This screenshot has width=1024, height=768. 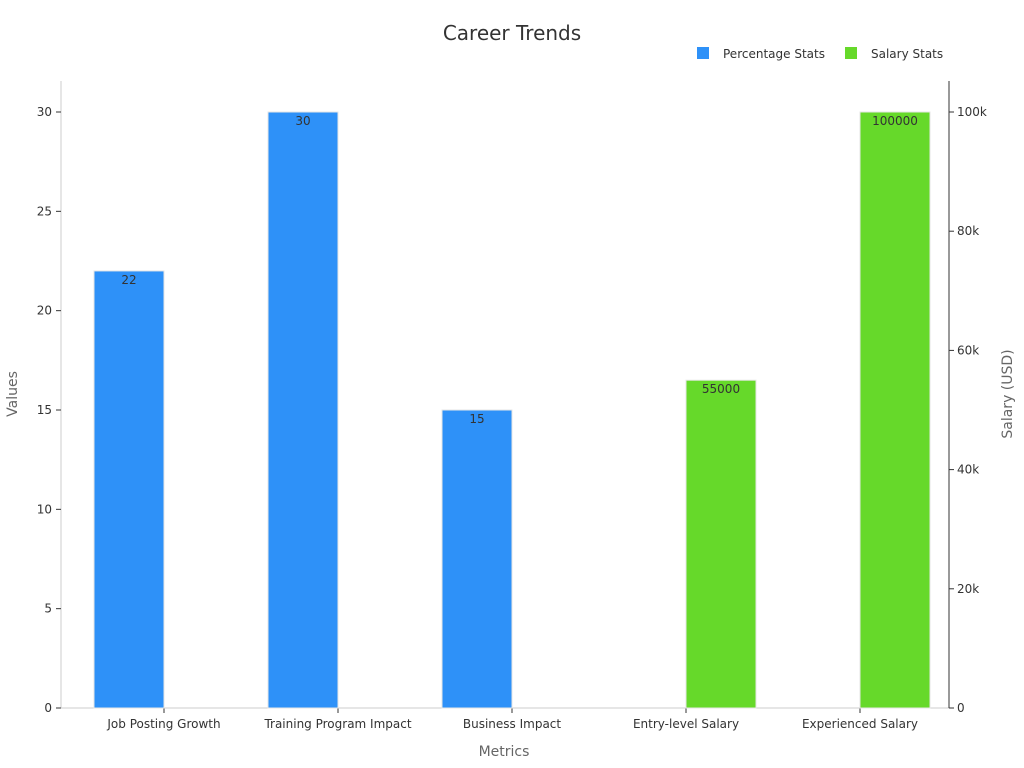 What do you see at coordinates (972, 112) in the screenshot?
I see `y2-tick-label: 100k` at bounding box center [972, 112].